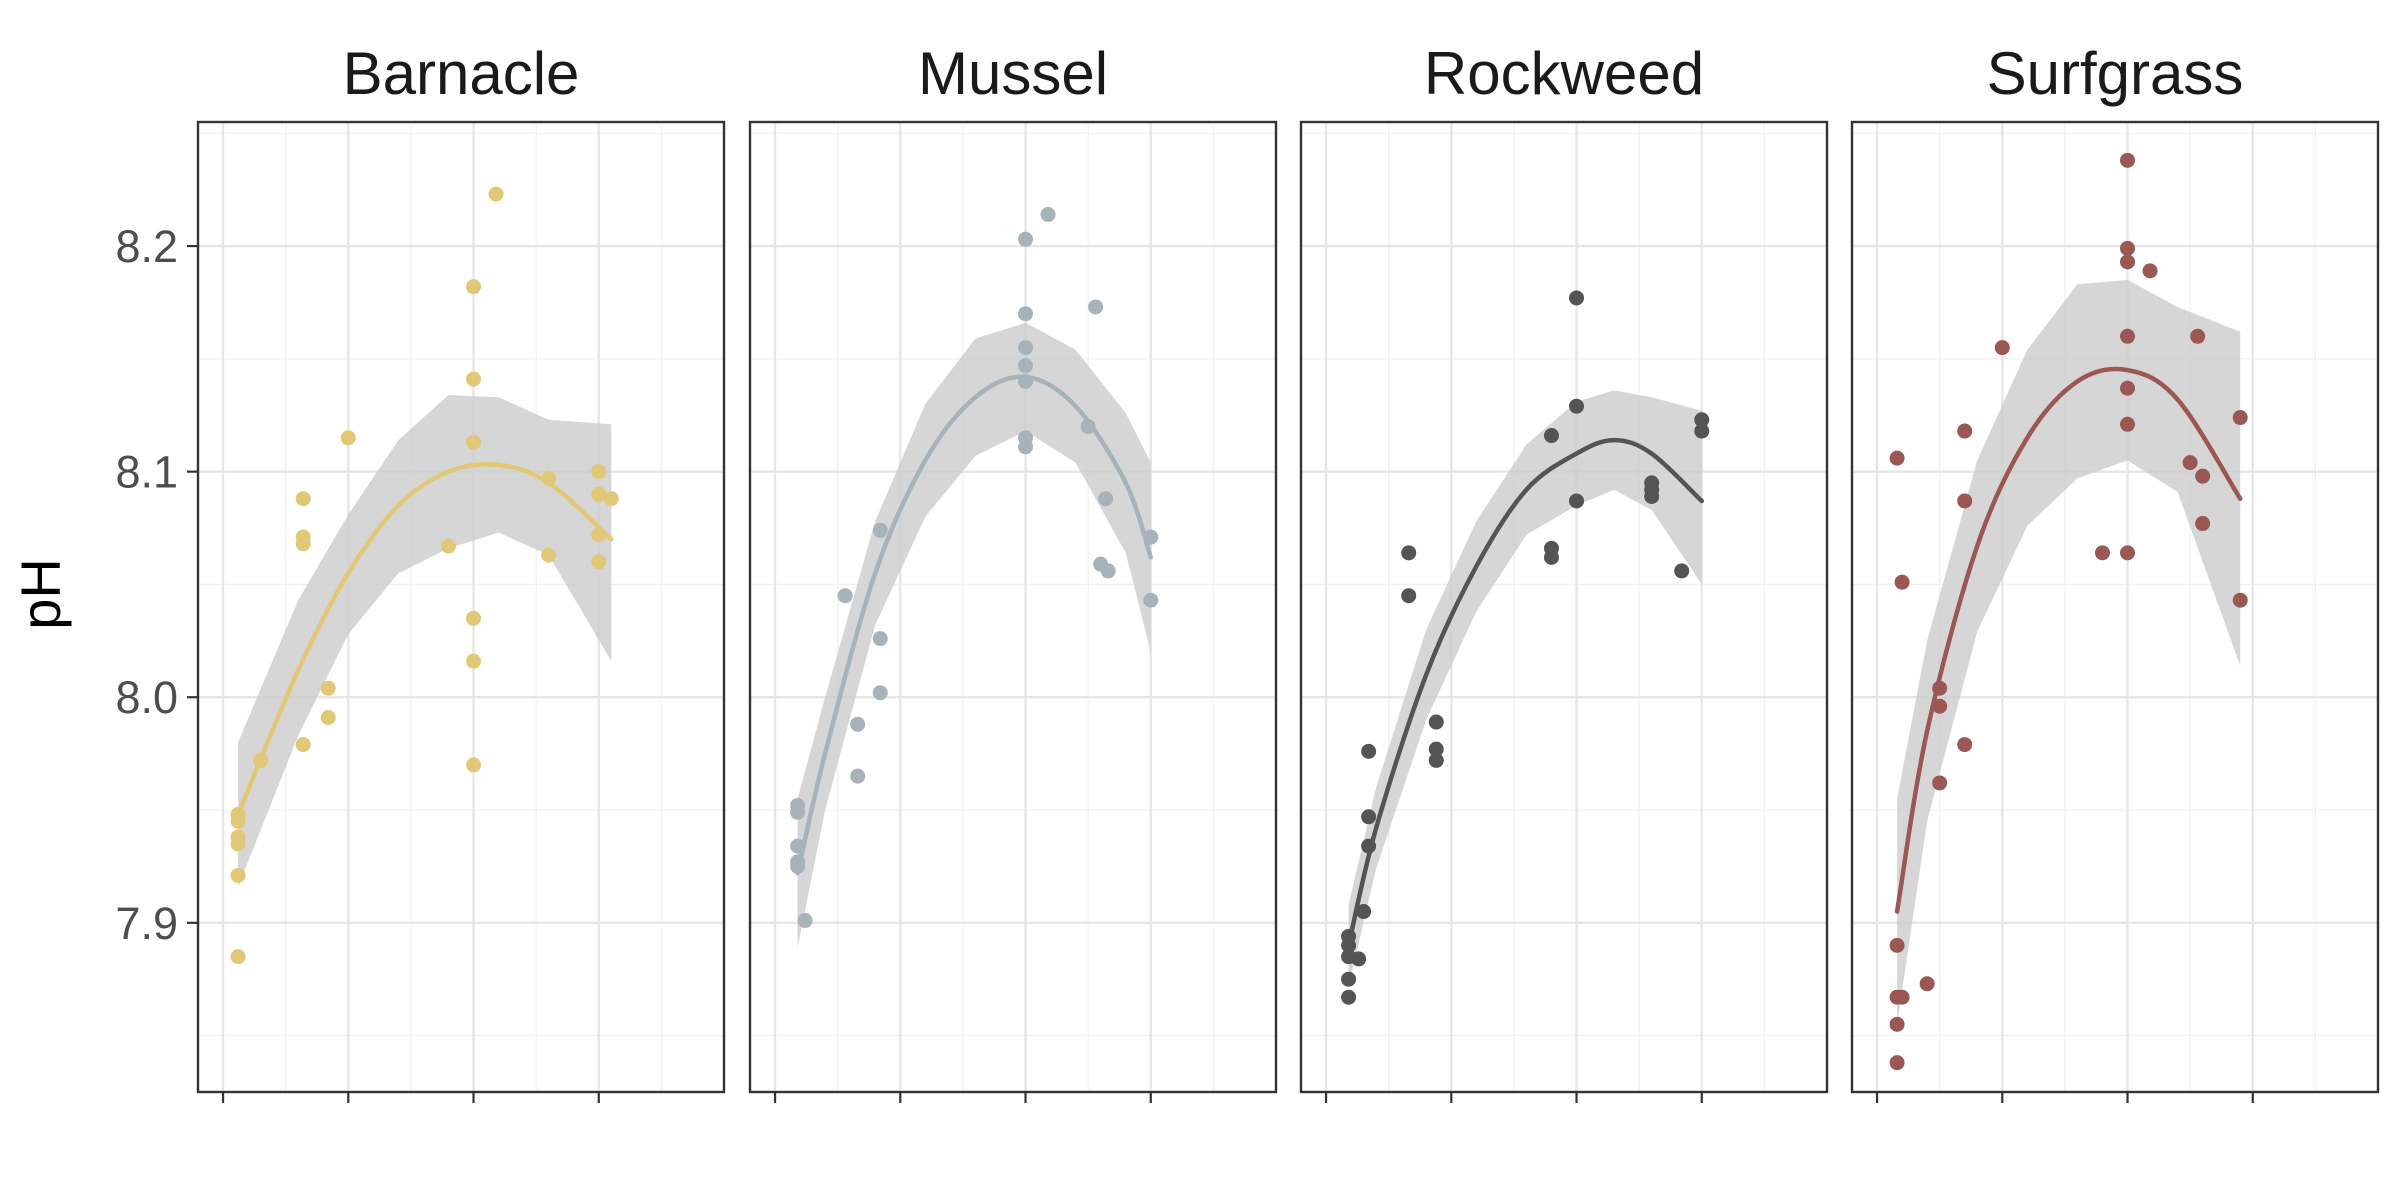 This screenshot has width=2400, height=1200. What do you see at coordinates (1564, 73) in the screenshot?
I see `facet-title: Rockweed` at bounding box center [1564, 73].